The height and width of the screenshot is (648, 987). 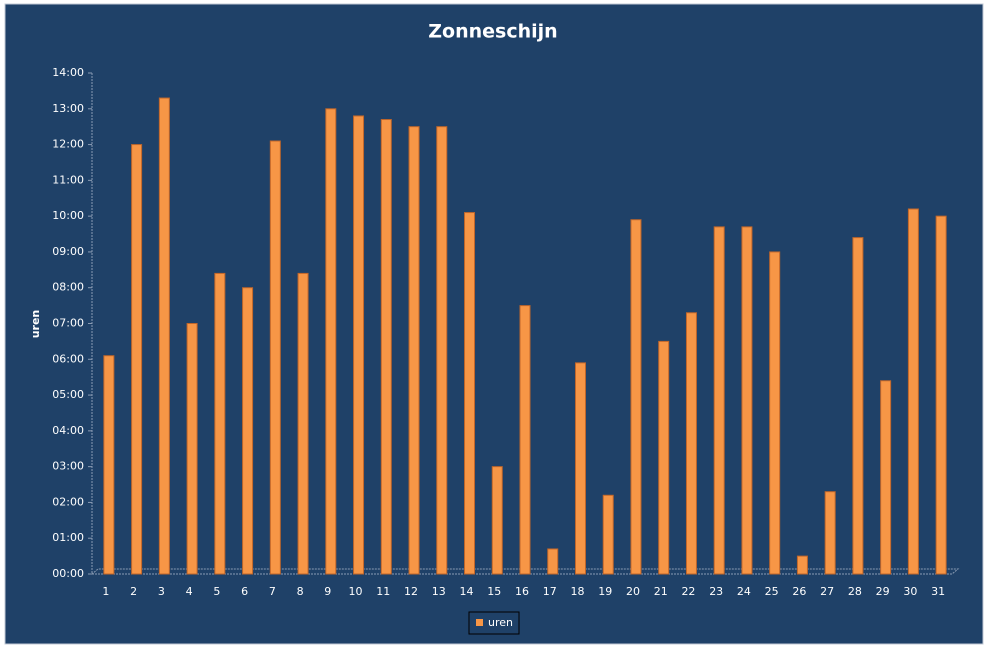 What do you see at coordinates (467, 591) in the screenshot?
I see `x-tick-label: 14` at bounding box center [467, 591].